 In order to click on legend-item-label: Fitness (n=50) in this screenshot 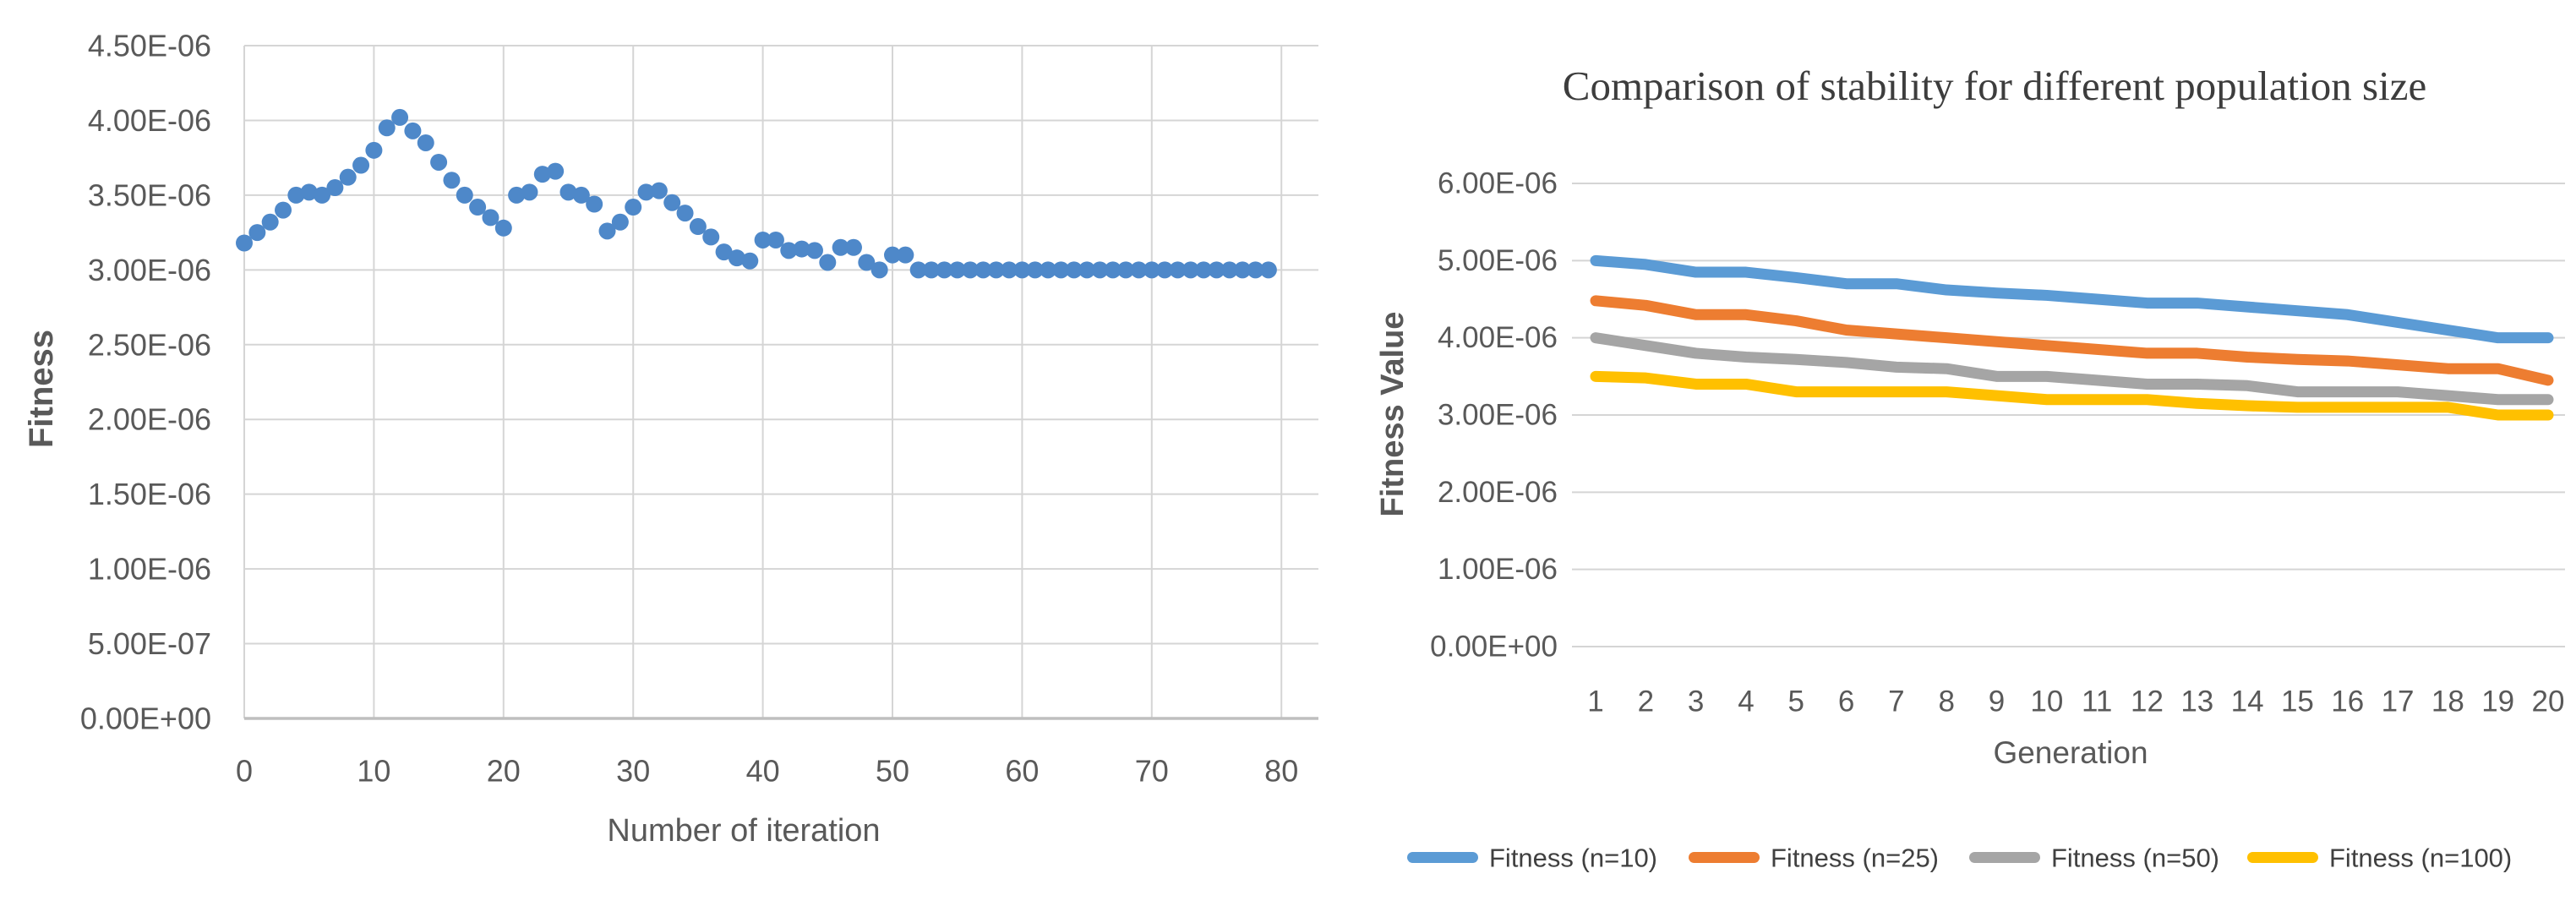, I will do `click(2135, 858)`.